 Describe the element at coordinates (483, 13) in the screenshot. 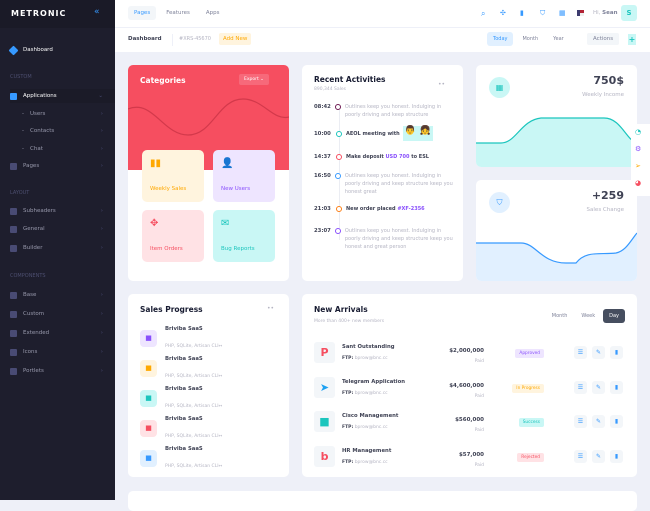

I see `search-icon: ⌕` at that location.